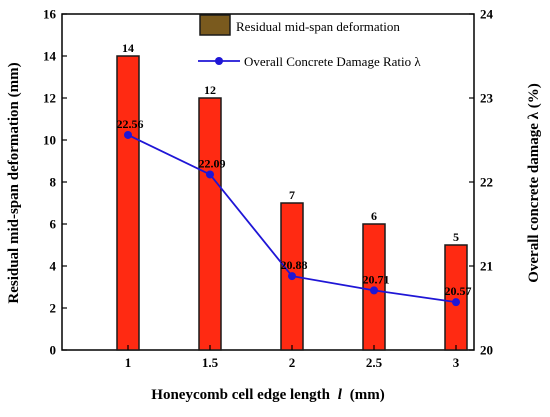 Image resolution: width=550 pixels, height=417 pixels. Describe the element at coordinates (332, 61) in the screenshot. I see `legend-line-label: Overall Concrete Damage Ratio λ` at that location.